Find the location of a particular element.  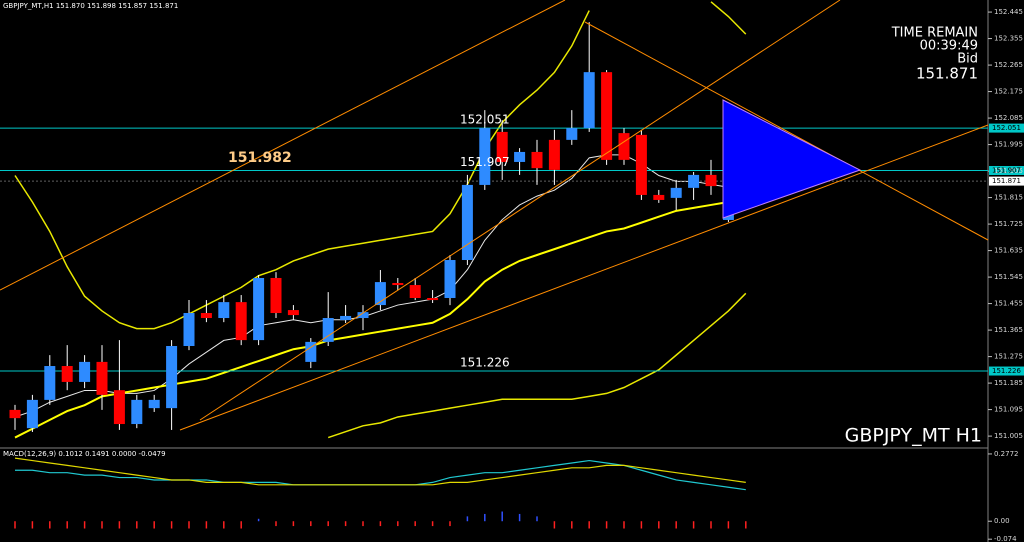

y-tick-label: 0.00 is located at coordinates (1002, 521).